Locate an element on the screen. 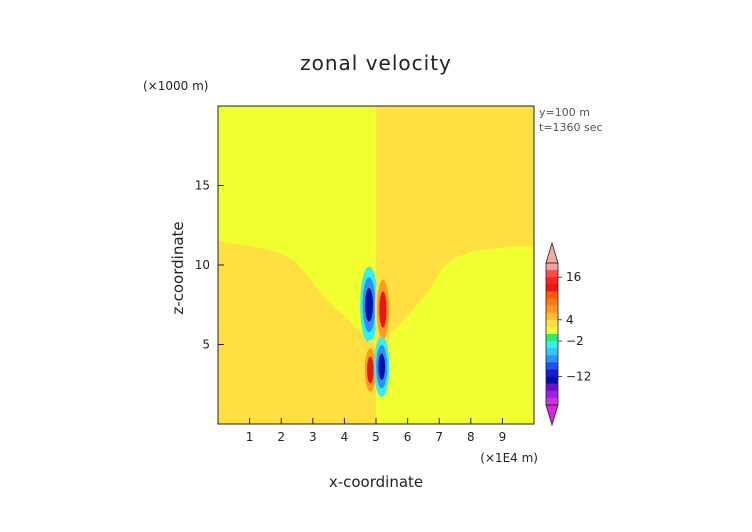  colorbar-label: −12 is located at coordinates (578, 377).